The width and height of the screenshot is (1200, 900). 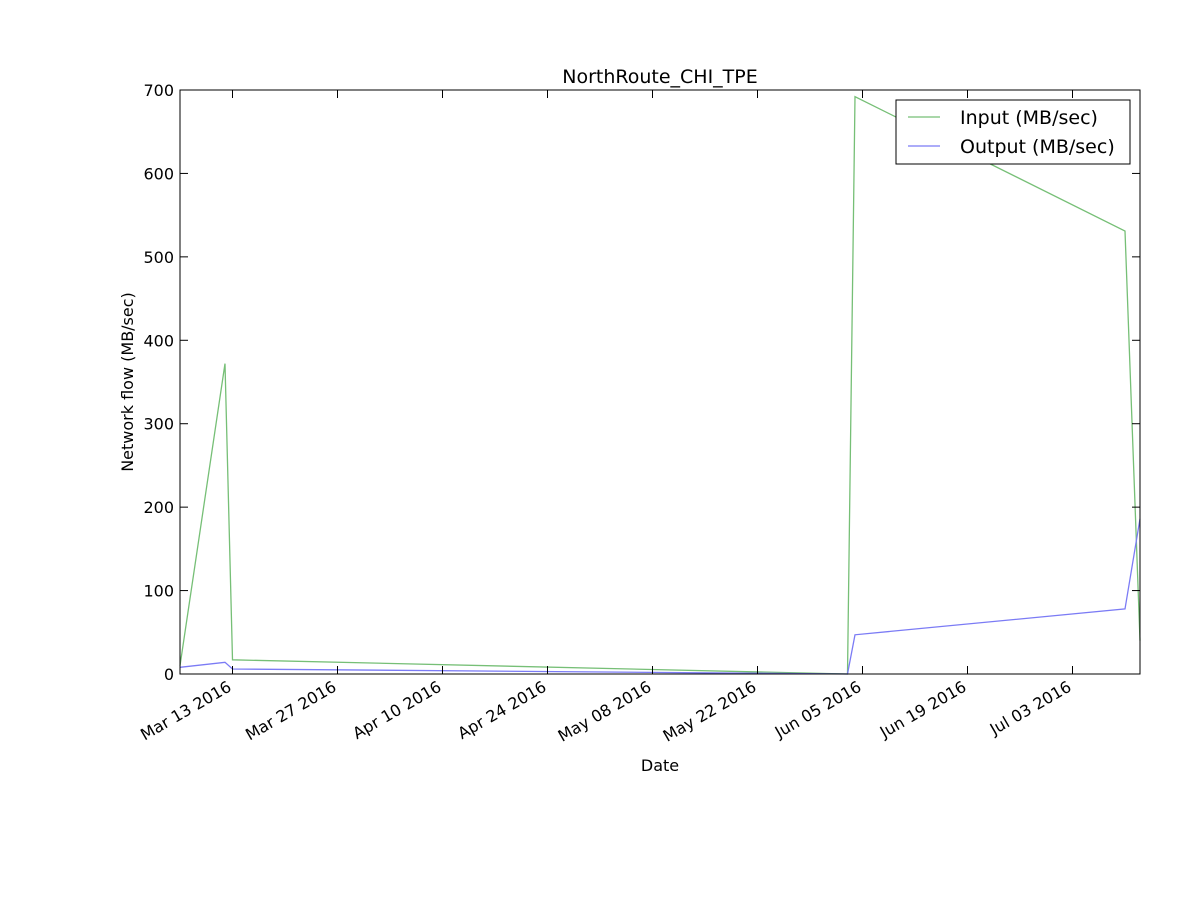 I want to click on y-axis-title: Network flow (MB/sec), so click(x=127, y=382).